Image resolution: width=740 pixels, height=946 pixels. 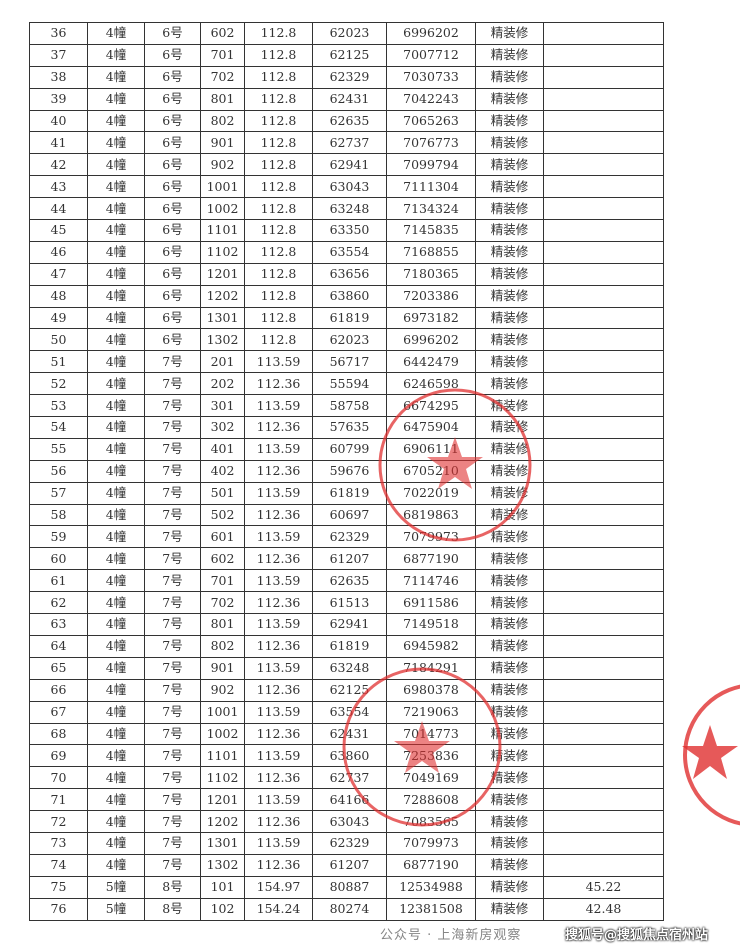 I want to click on total-price-cell: 6877190, so click(x=431, y=865).